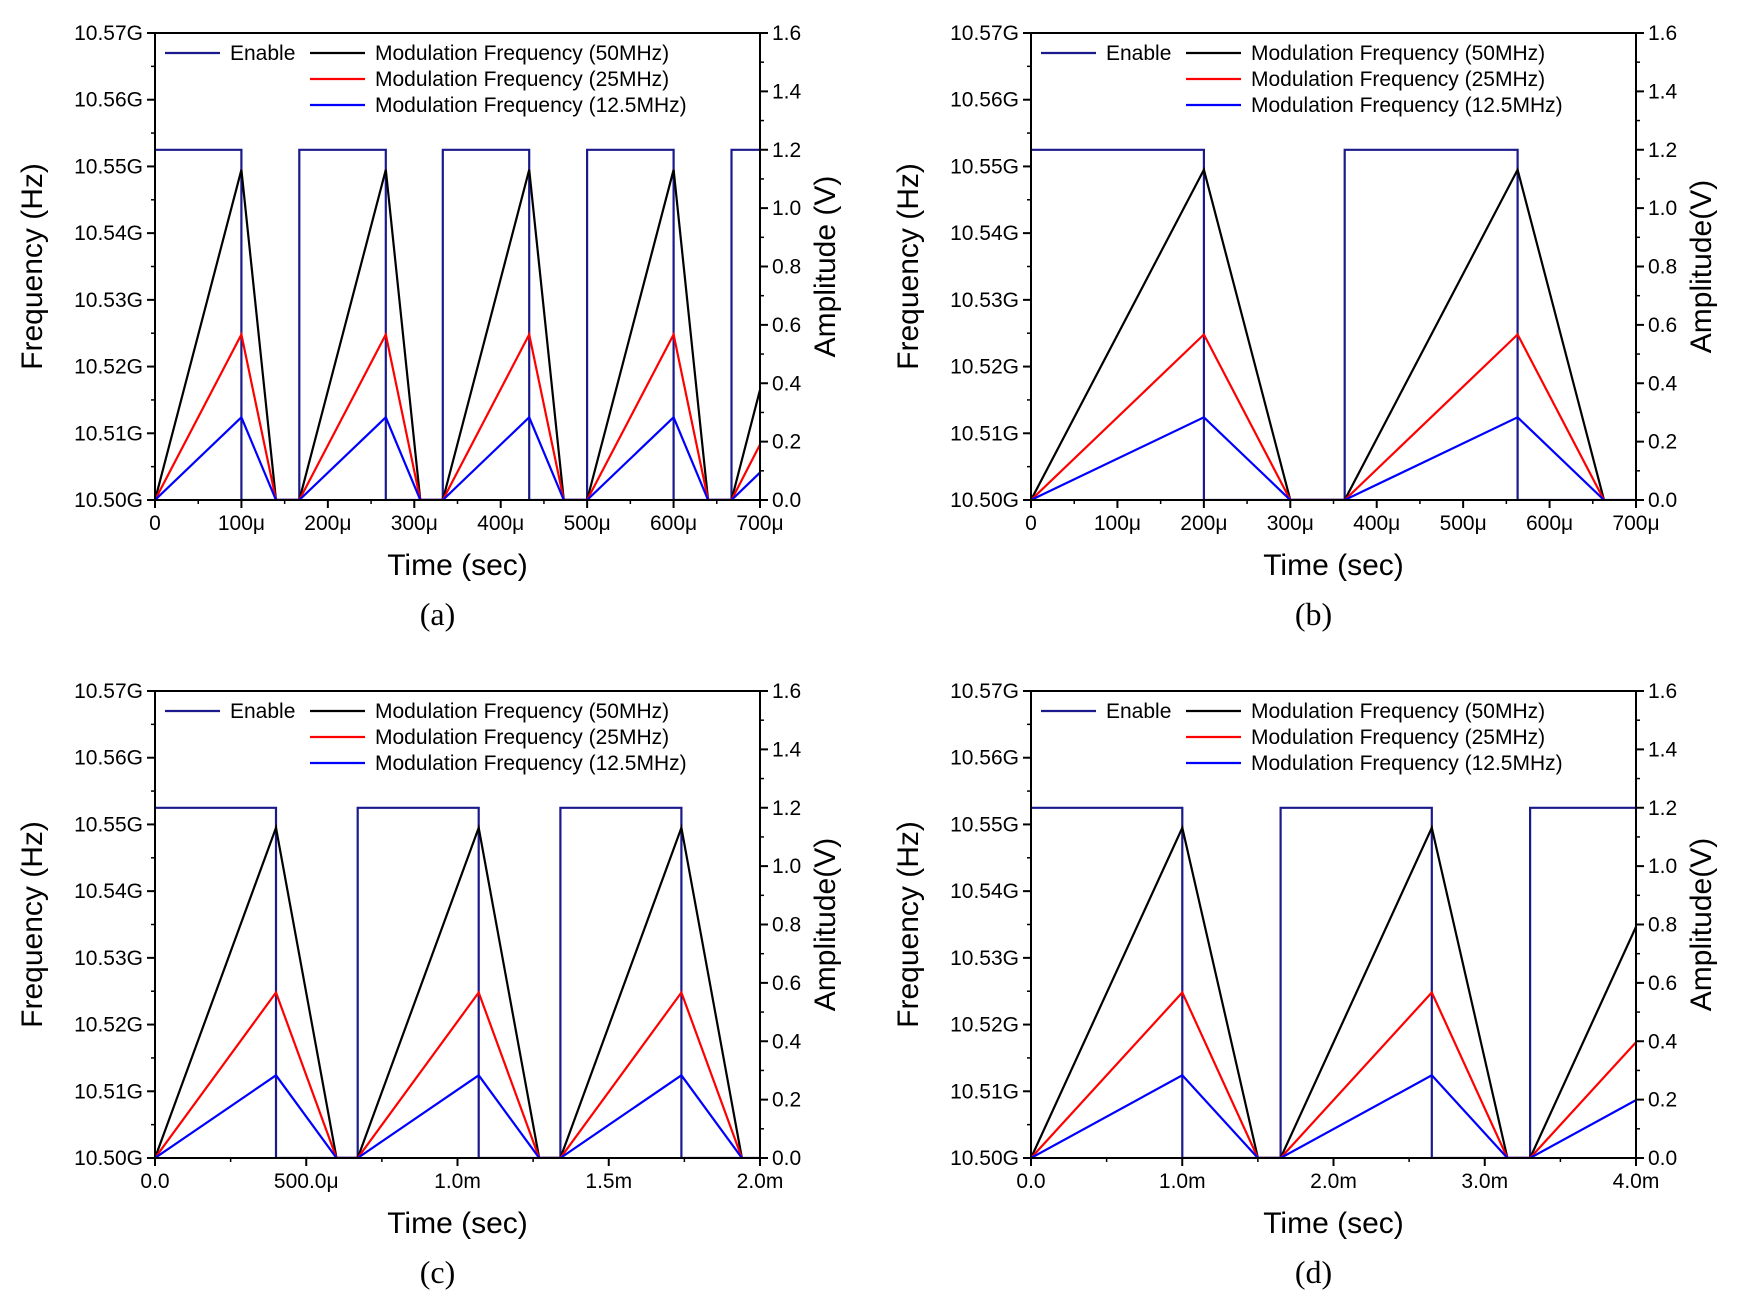 The height and width of the screenshot is (1316, 1752). What do you see at coordinates (673, 523) in the screenshot?
I see `x-tick-label: 600μ` at bounding box center [673, 523].